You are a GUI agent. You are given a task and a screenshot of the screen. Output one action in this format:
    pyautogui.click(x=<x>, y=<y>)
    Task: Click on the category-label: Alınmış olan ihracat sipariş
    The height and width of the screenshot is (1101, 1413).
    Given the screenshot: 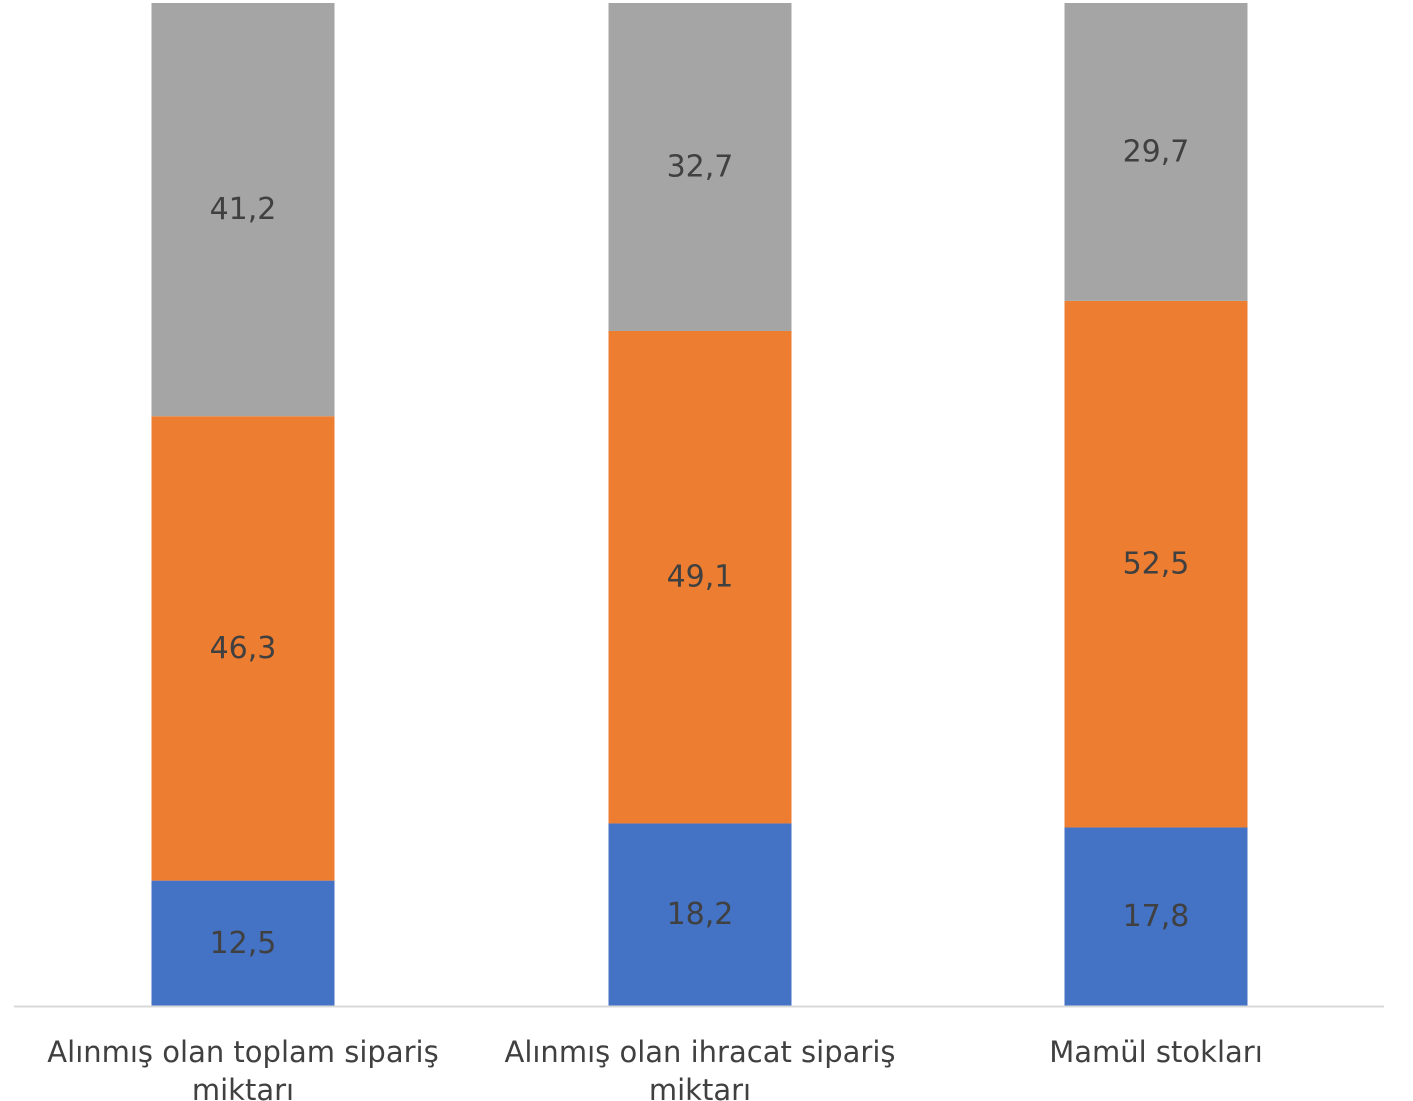 What is the action you would take?
    pyautogui.click(x=699, y=1052)
    